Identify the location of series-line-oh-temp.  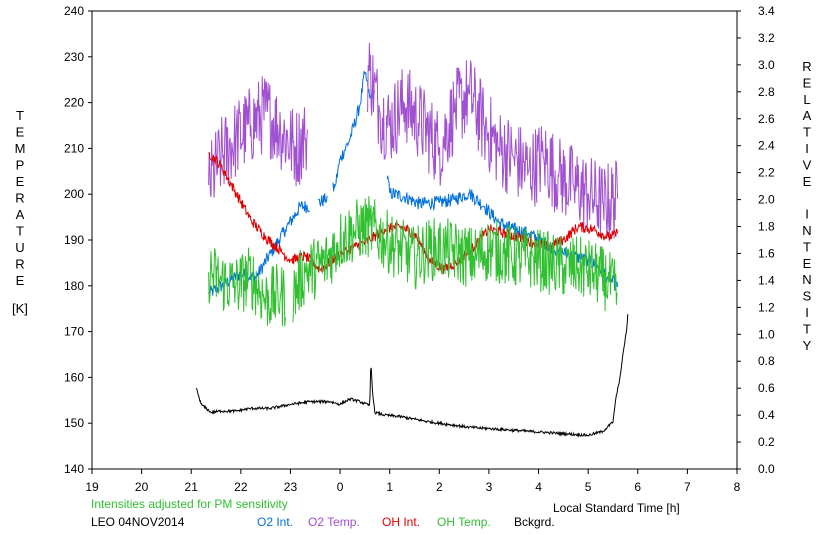
(413, 261).